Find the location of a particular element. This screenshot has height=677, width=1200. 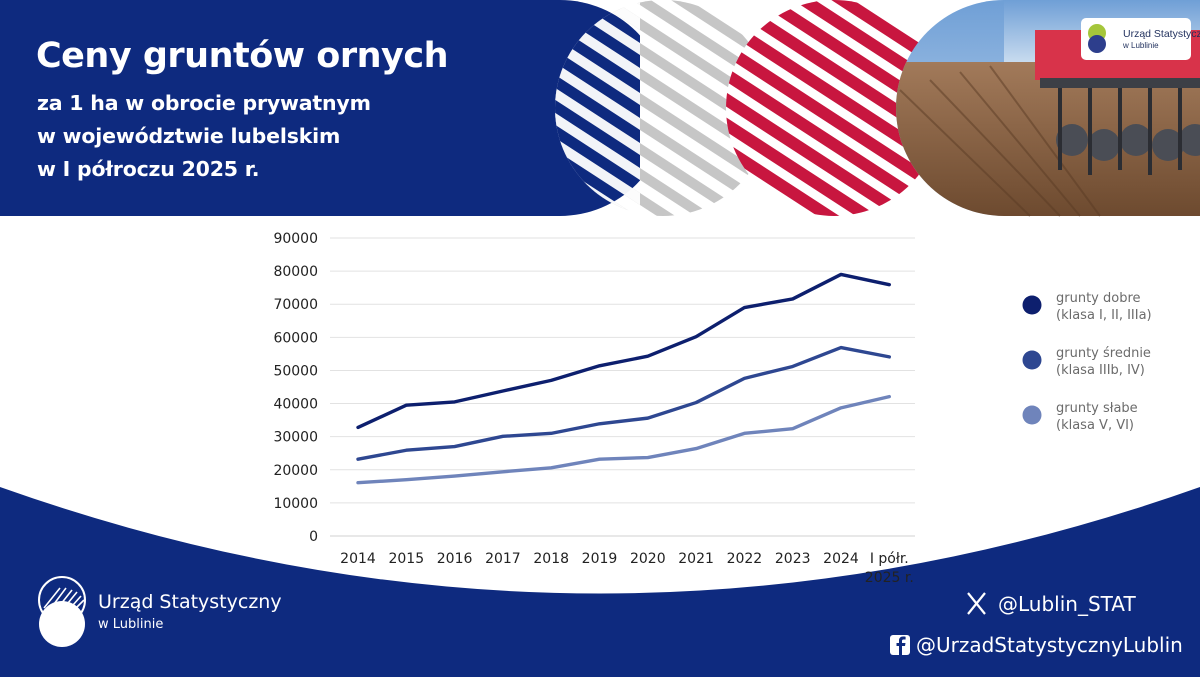

x-tick-label: 2015 is located at coordinates (406, 559).